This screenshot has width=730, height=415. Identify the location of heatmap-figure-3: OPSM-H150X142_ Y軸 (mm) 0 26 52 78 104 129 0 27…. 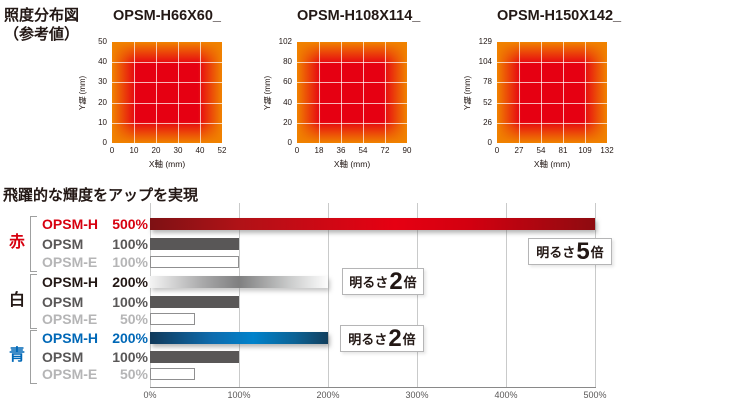
(543, 90).